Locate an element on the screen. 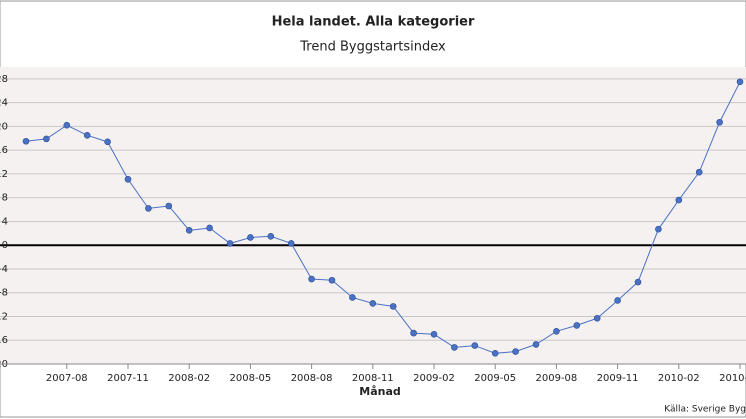 This screenshot has width=746, height=419. x-tick-label: 2007-11 is located at coordinates (128, 378).